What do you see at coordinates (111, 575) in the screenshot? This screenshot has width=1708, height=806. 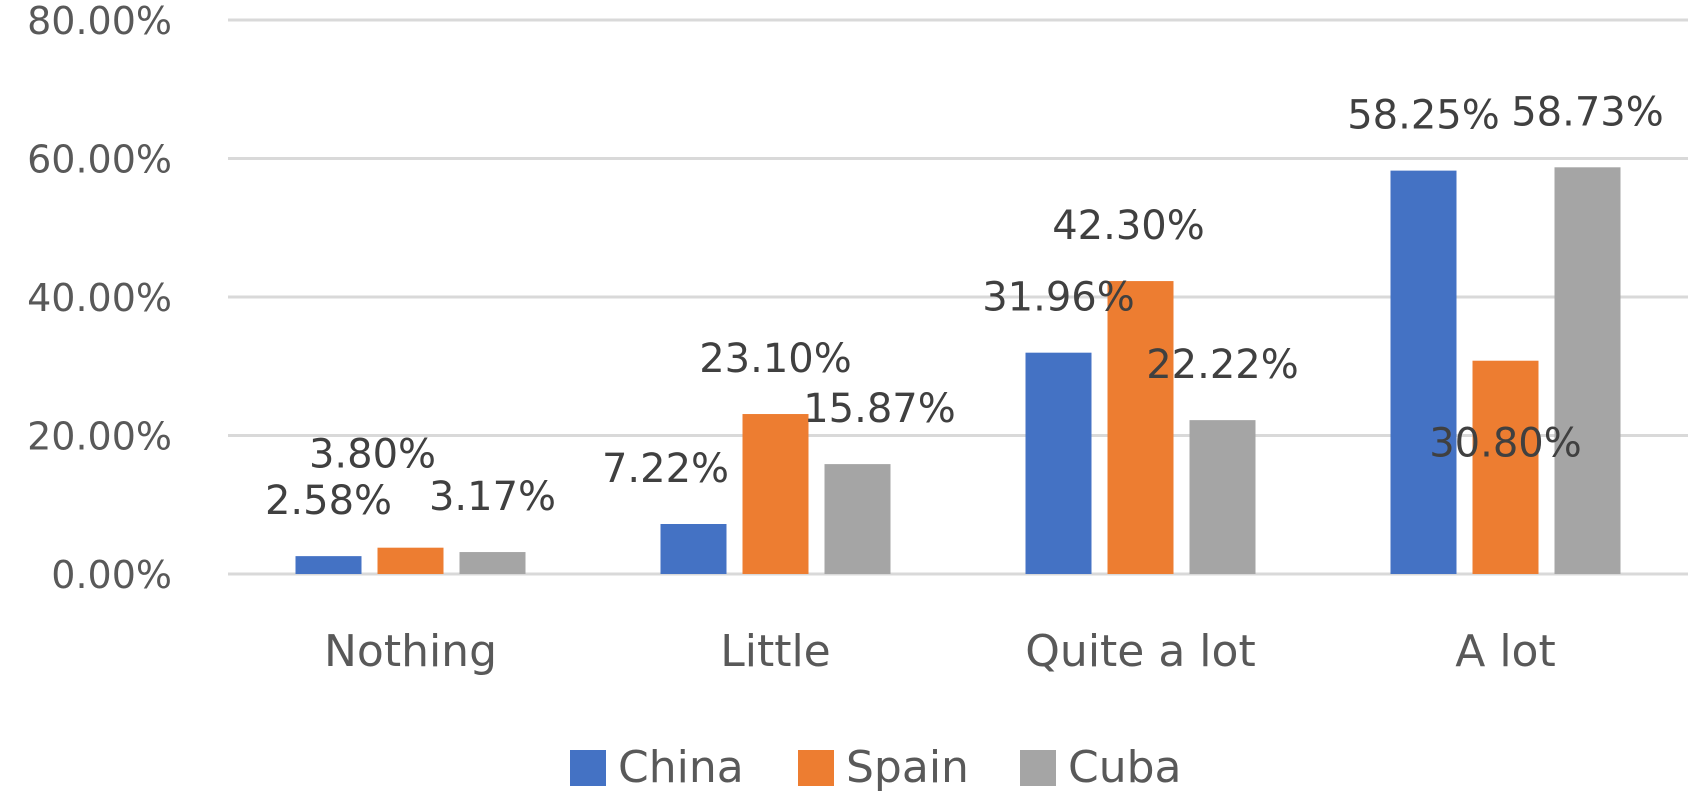 I see `y-tick-label: 0.00%` at bounding box center [111, 575].